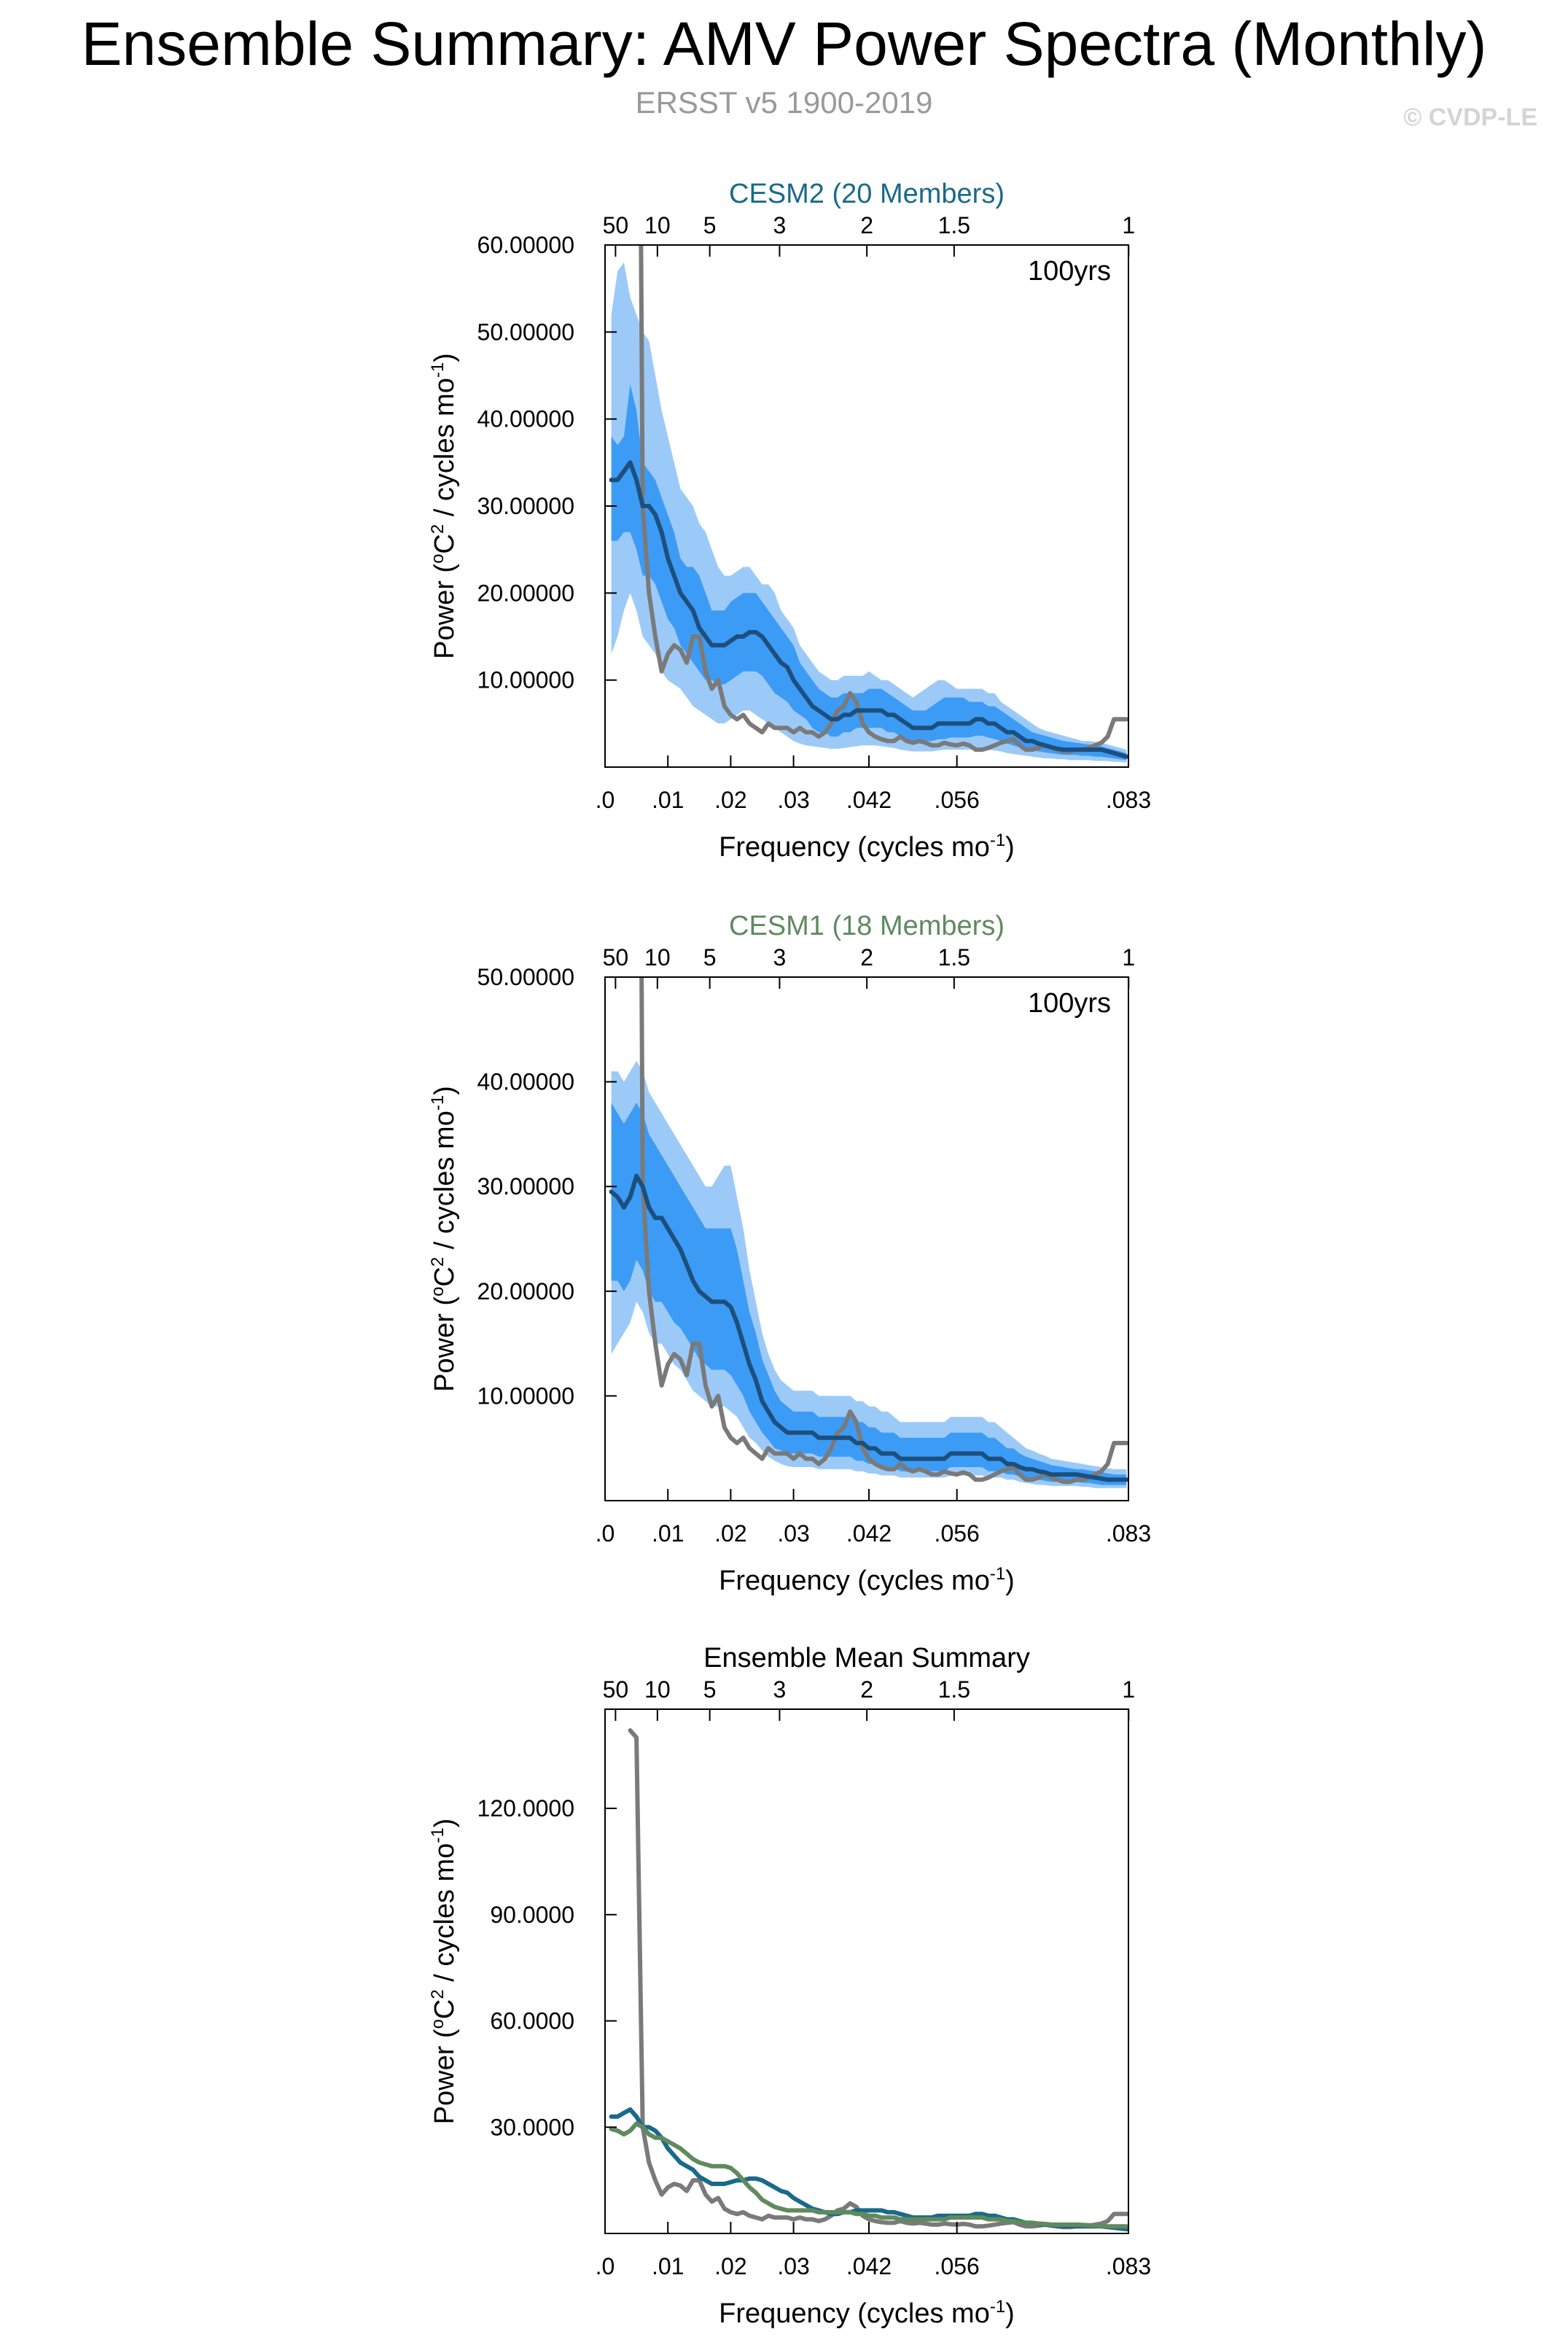 The width and height of the screenshot is (1568, 2337). Describe the element at coordinates (526, 245) in the screenshot. I see `y-tick-label: 60.00000` at that location.